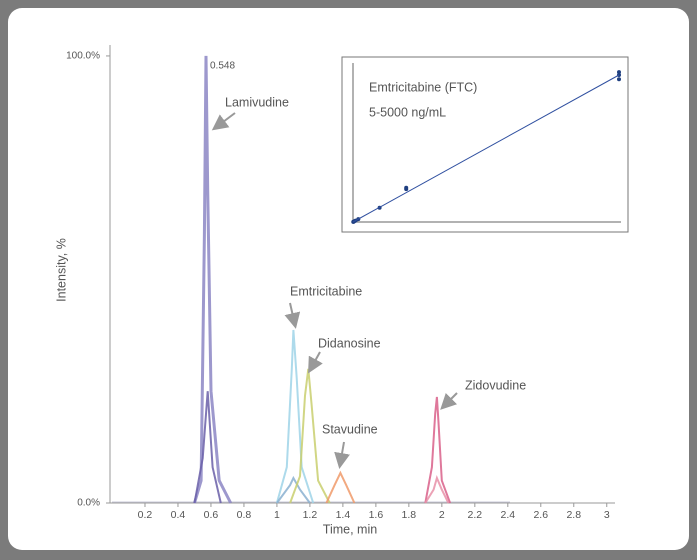  Describe the element at coordinates (350, 429) in the screenshot. I see `peak-annotation: Stavudine` at that location.